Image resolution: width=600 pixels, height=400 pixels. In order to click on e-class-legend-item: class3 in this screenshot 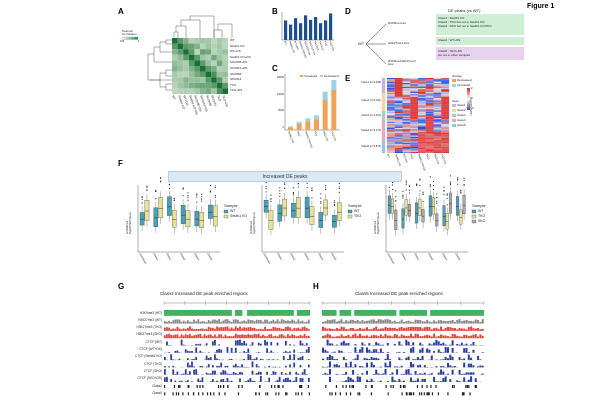, I will do `click(461, 115)`.